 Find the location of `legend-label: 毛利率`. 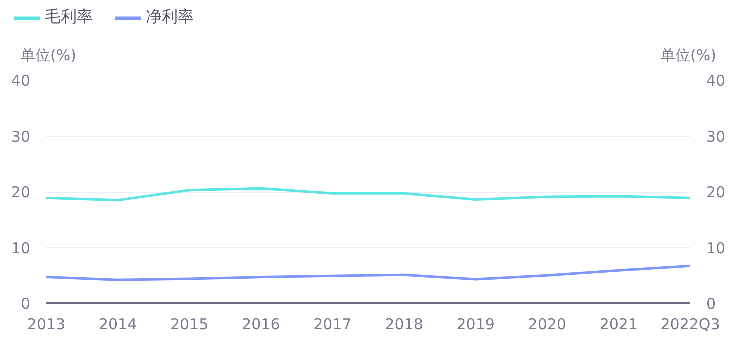

legend-label: 毛利率 is located at coordinates (69, 17).